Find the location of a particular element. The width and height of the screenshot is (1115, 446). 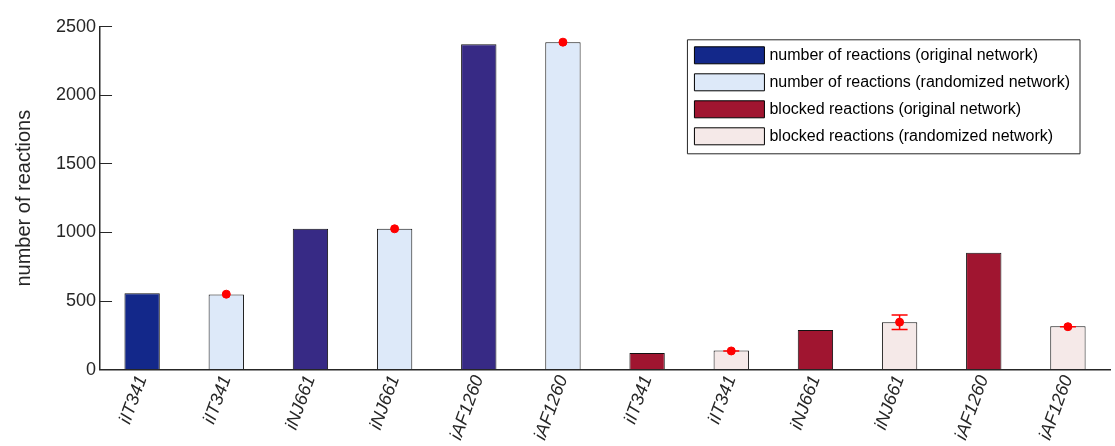

y-tick-label: 1000 is located at coordinates (76, 231).